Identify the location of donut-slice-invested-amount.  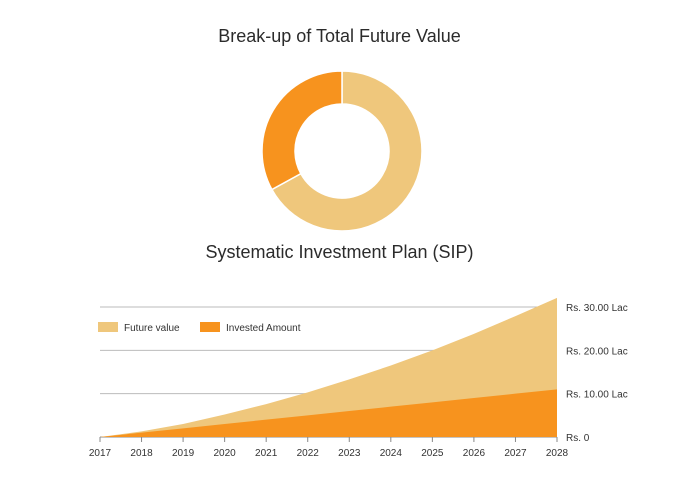
(302, 130).